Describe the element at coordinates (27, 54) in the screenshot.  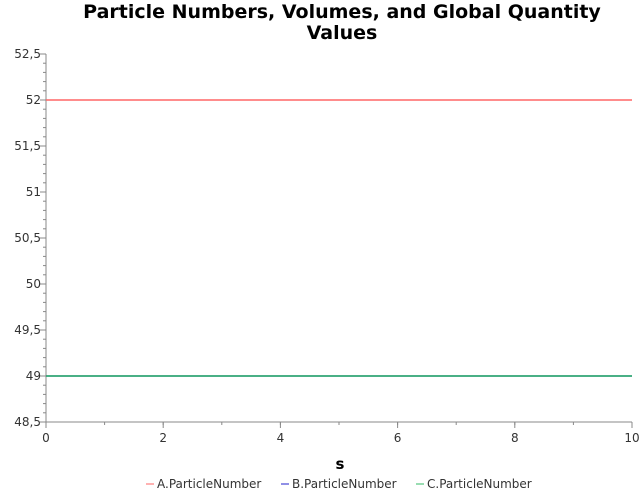
I see `y-tick-label: 52,5` at that location.